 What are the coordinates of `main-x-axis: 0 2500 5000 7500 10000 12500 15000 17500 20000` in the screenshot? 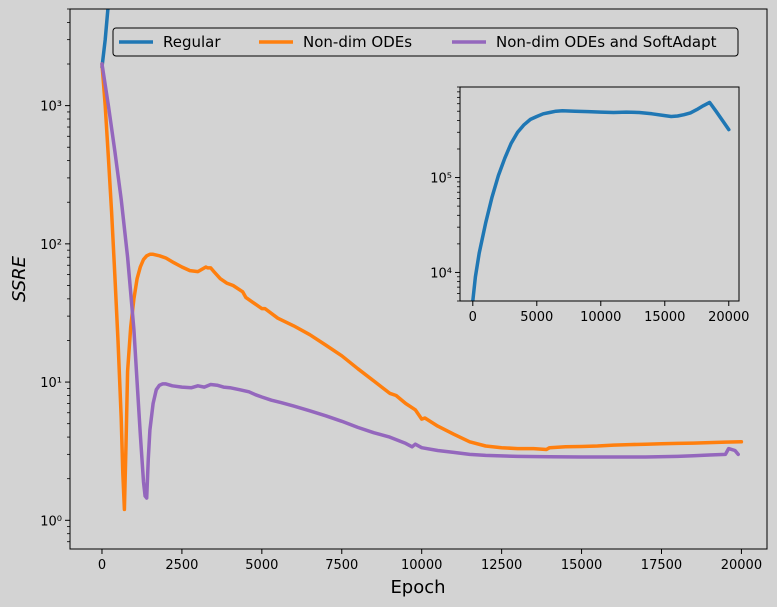 It's located at (430, 561).